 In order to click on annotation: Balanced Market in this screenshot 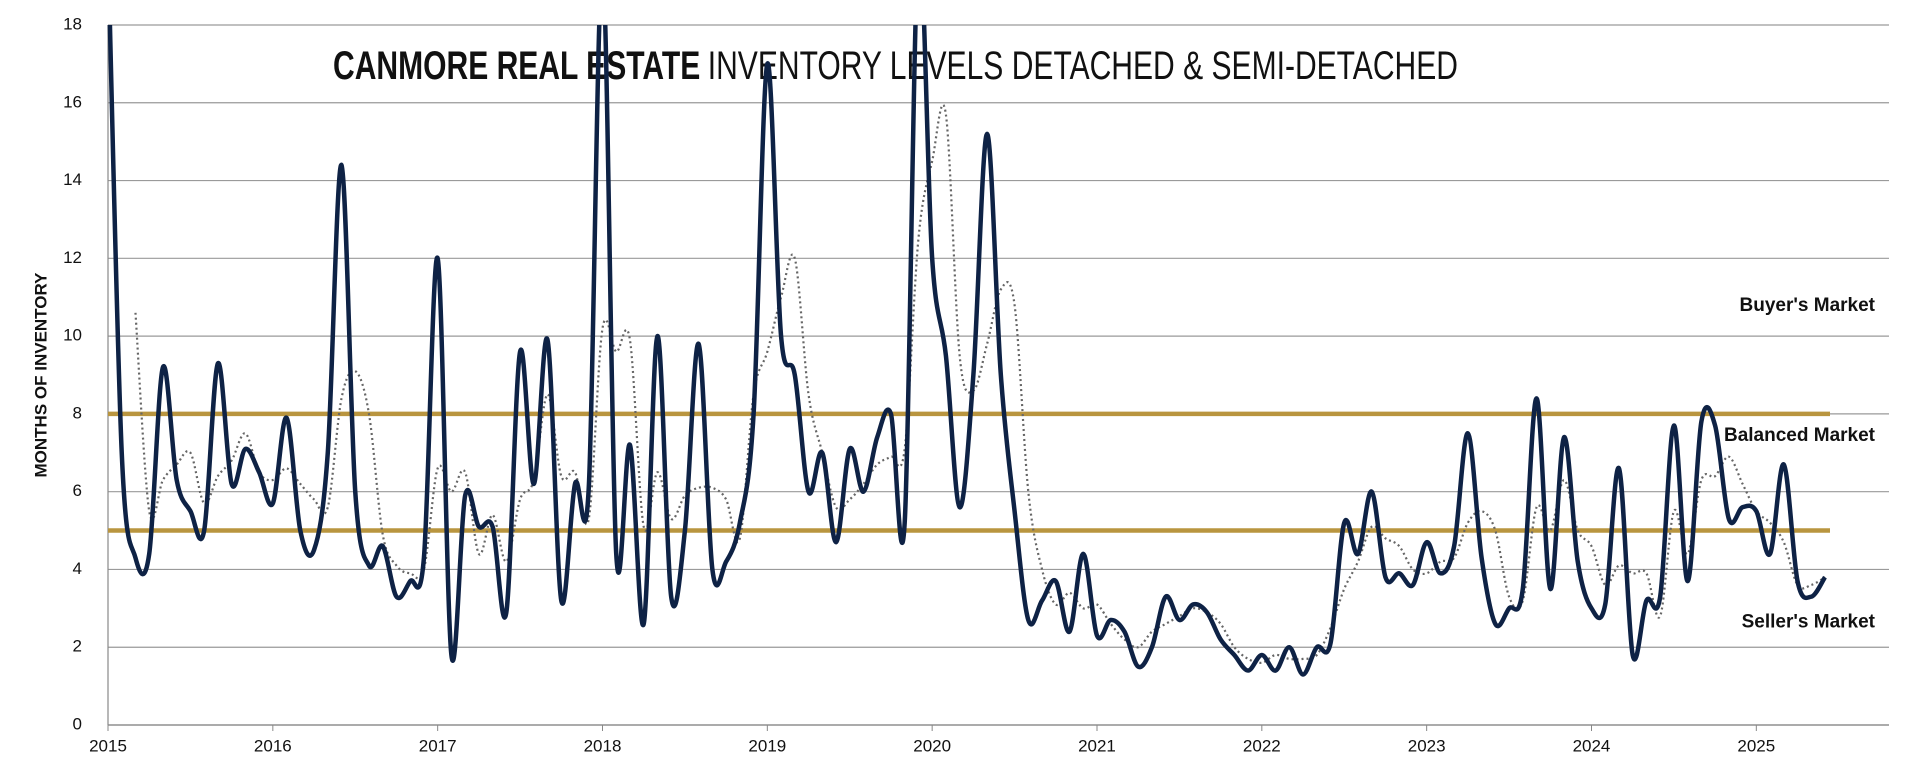, I will do `click(1800, 435)`.